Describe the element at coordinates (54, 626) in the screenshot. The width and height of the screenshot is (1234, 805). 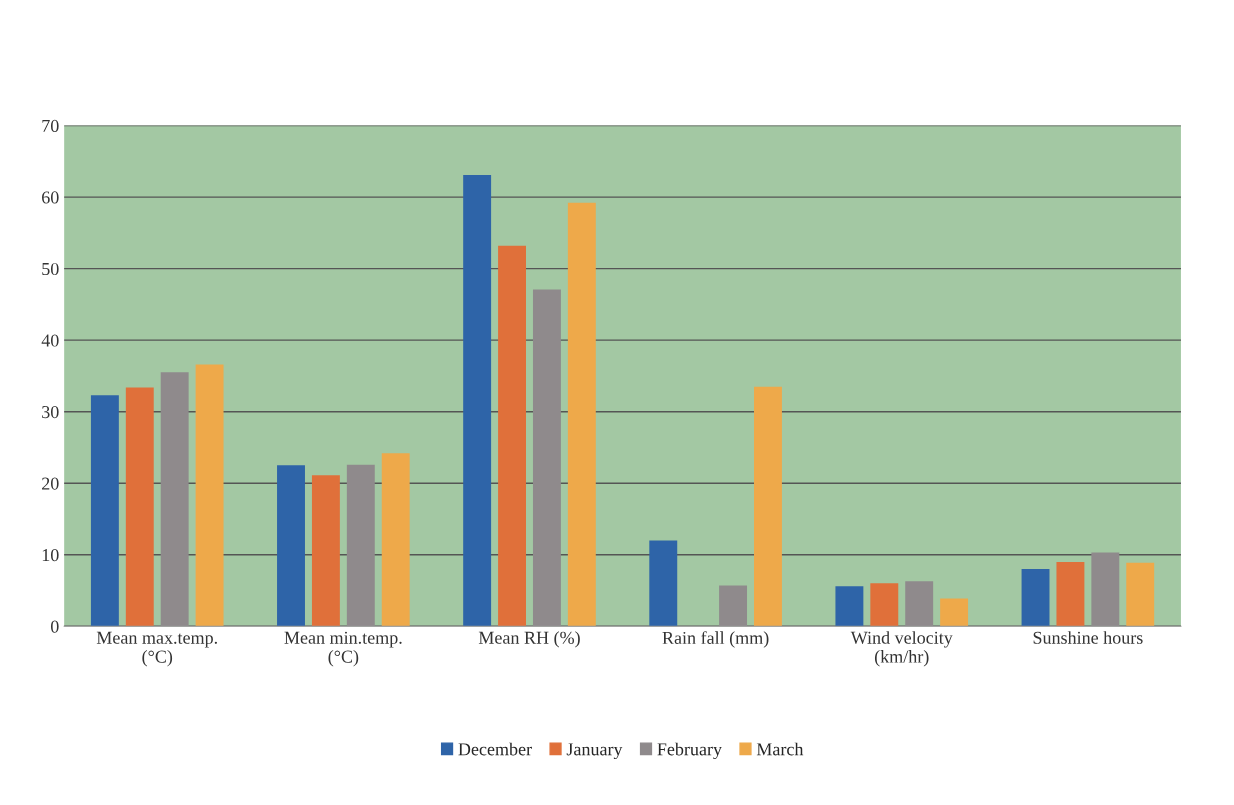
I see `y-tick-label: 0` at that location.